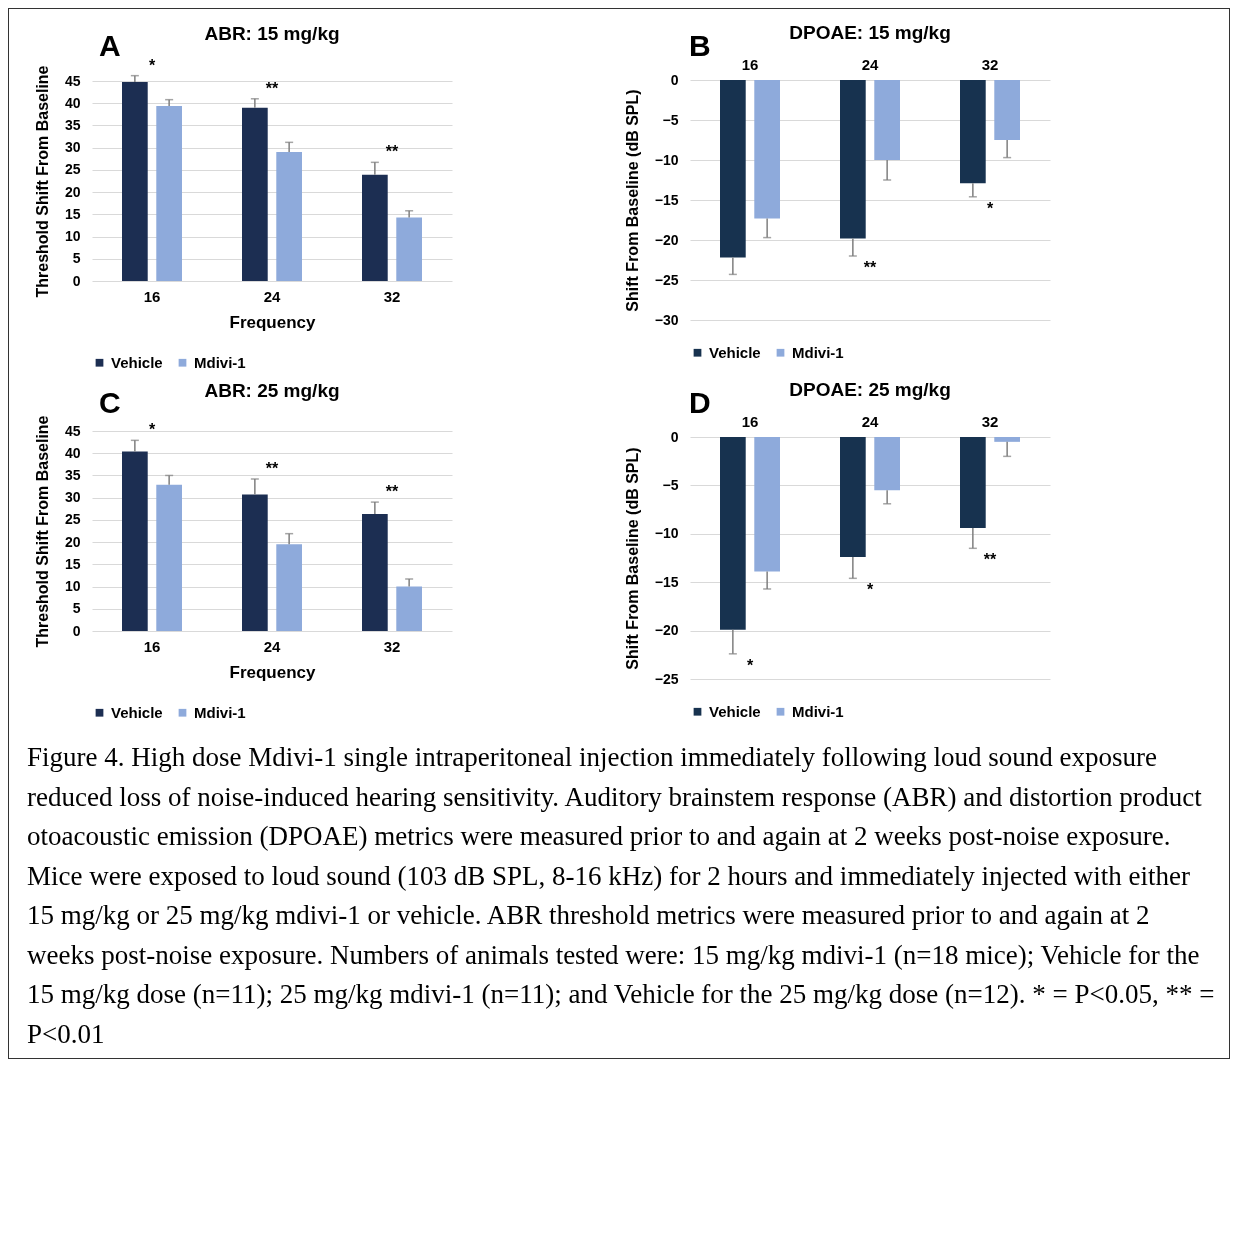 This screenshot has width=1244, height=1252. I want to click on chart-title: DPOAE: 25 mg/kg, so click(870, 389).